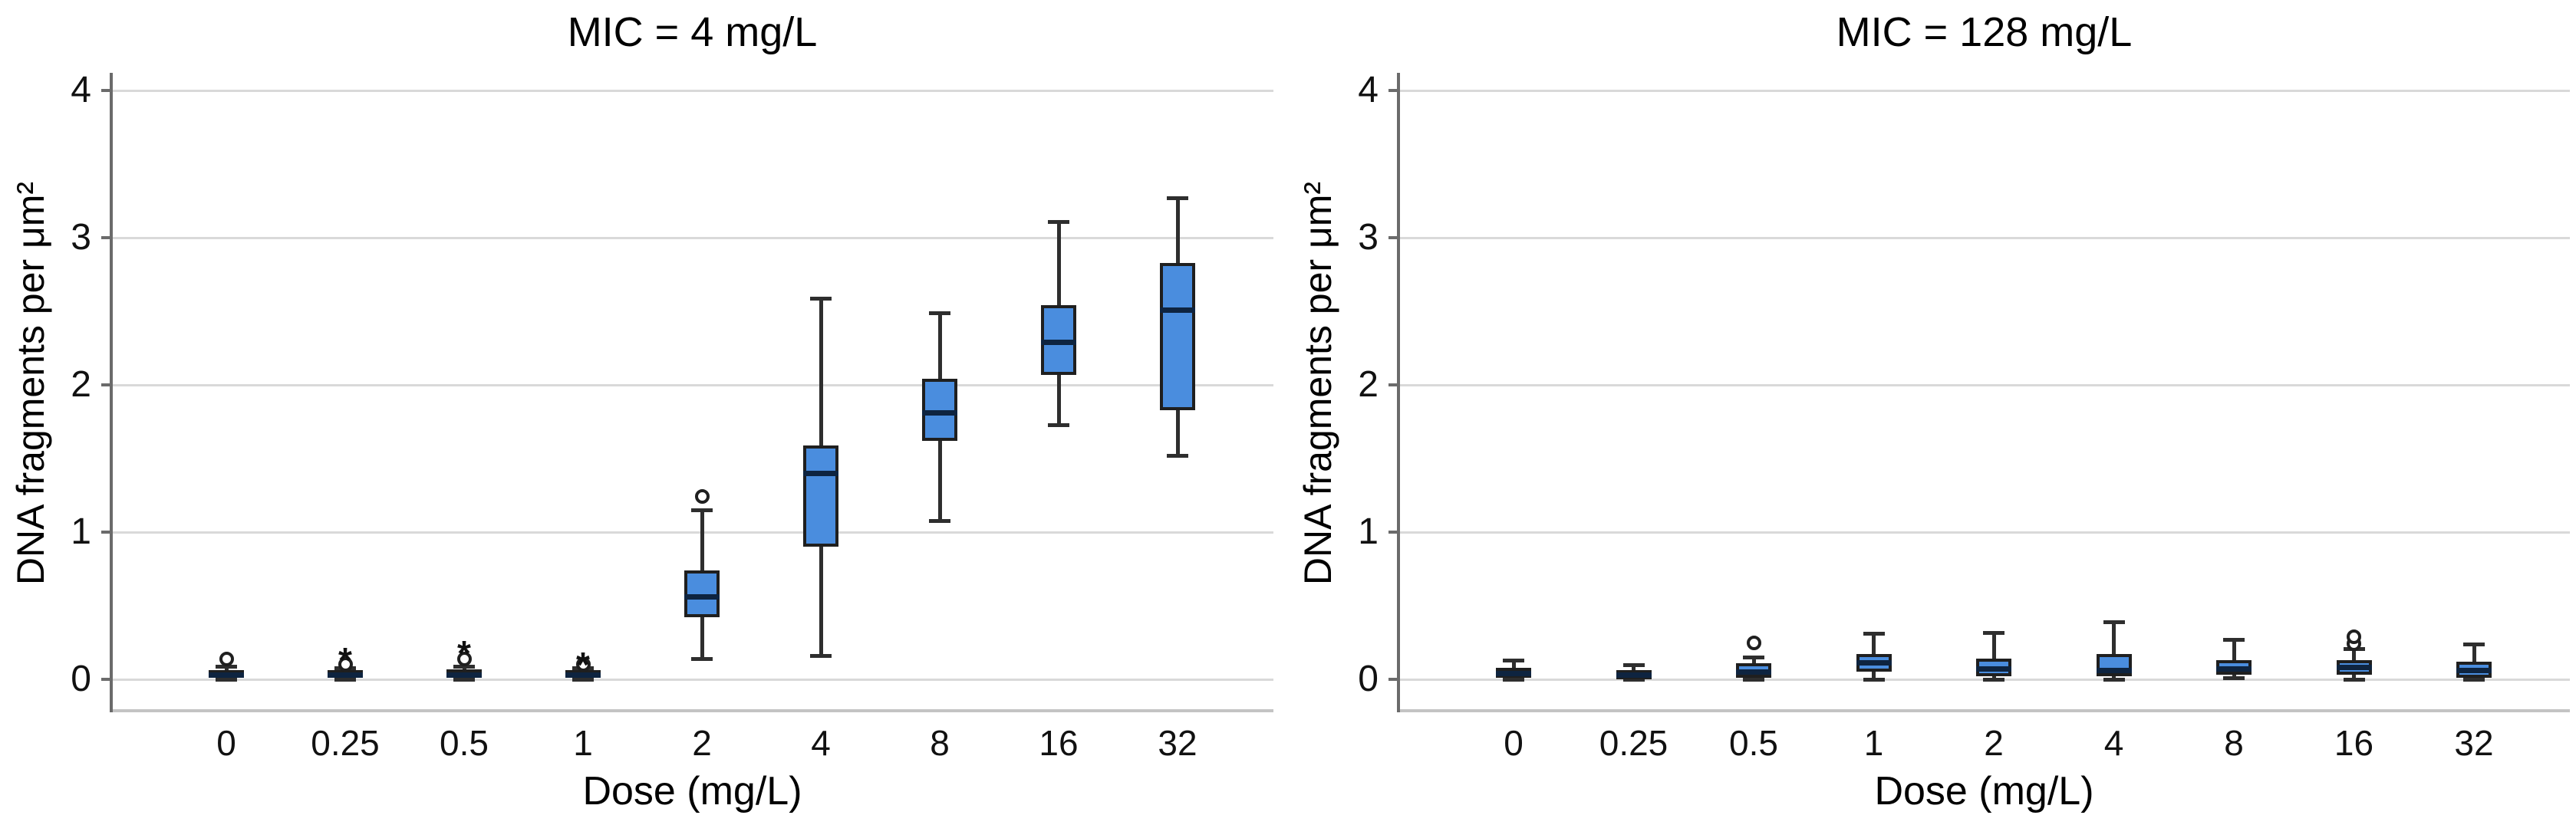 The height and width of the screenshot is (825, 2576). Describe the element at coordinates (81, 384) in the screenshot. I see `y-tick-label: 2` at that location.